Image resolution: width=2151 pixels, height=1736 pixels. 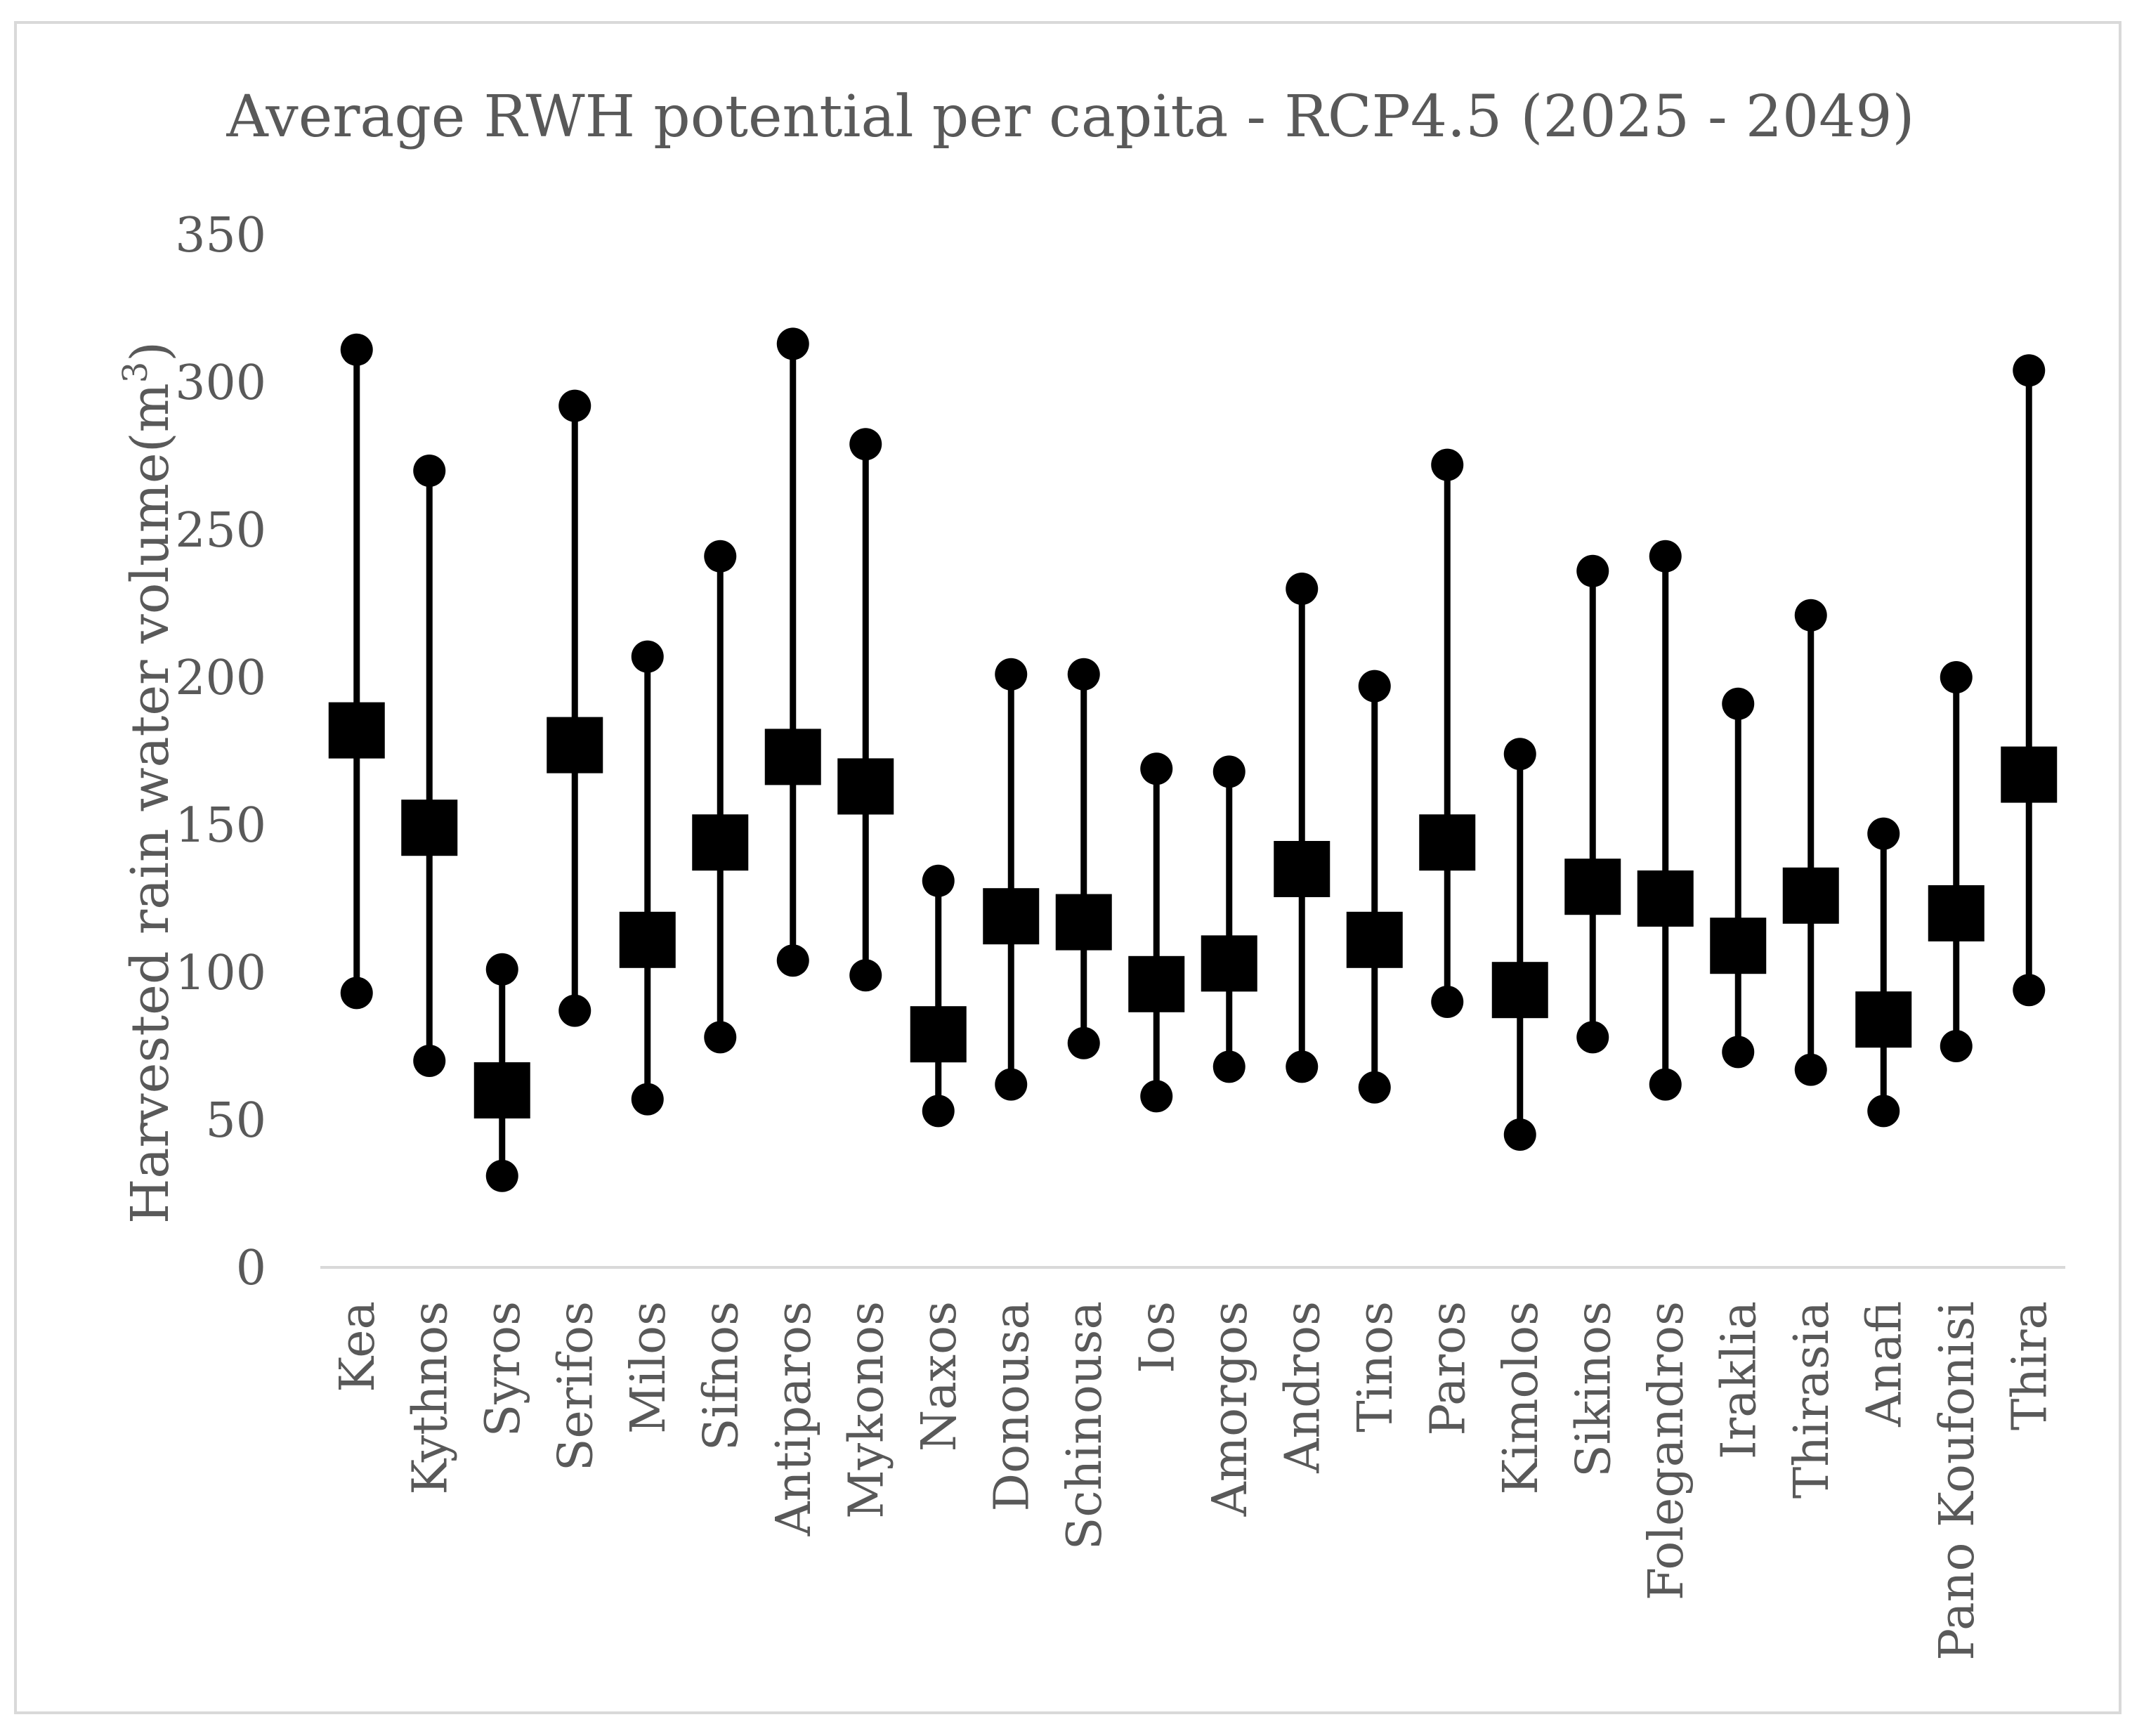 I want to click on x-tick-label-mykonos: Mykonos, so click(x=866, y=1410).